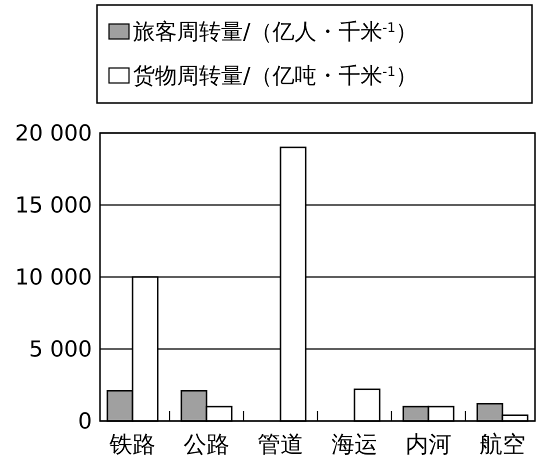  What do you see at coordinates (502, 445) in the screenshot?
I see `x-tick-label: 航空` at bounding box center [502, 445].